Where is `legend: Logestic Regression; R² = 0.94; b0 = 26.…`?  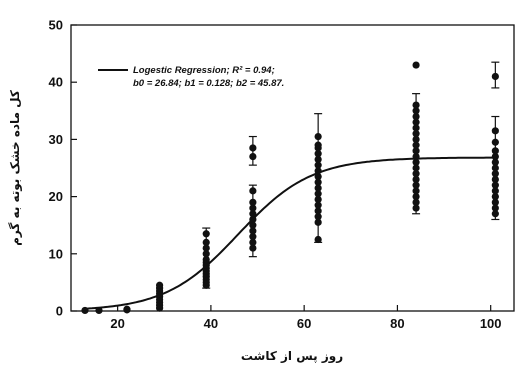 legend: Logestic Regression; R² = 0.94; b0 = 26.… is located at coordinates (191, 77).